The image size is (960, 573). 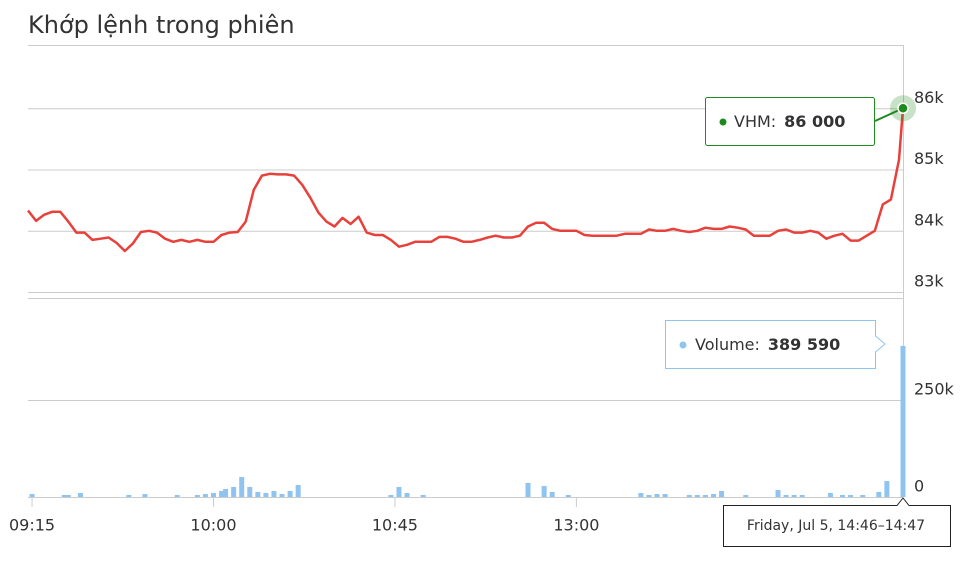 What do you see at coordinates (727, 344) in the screenshot?
I see `series-name: Volume:` at bounding box center [727, 344].